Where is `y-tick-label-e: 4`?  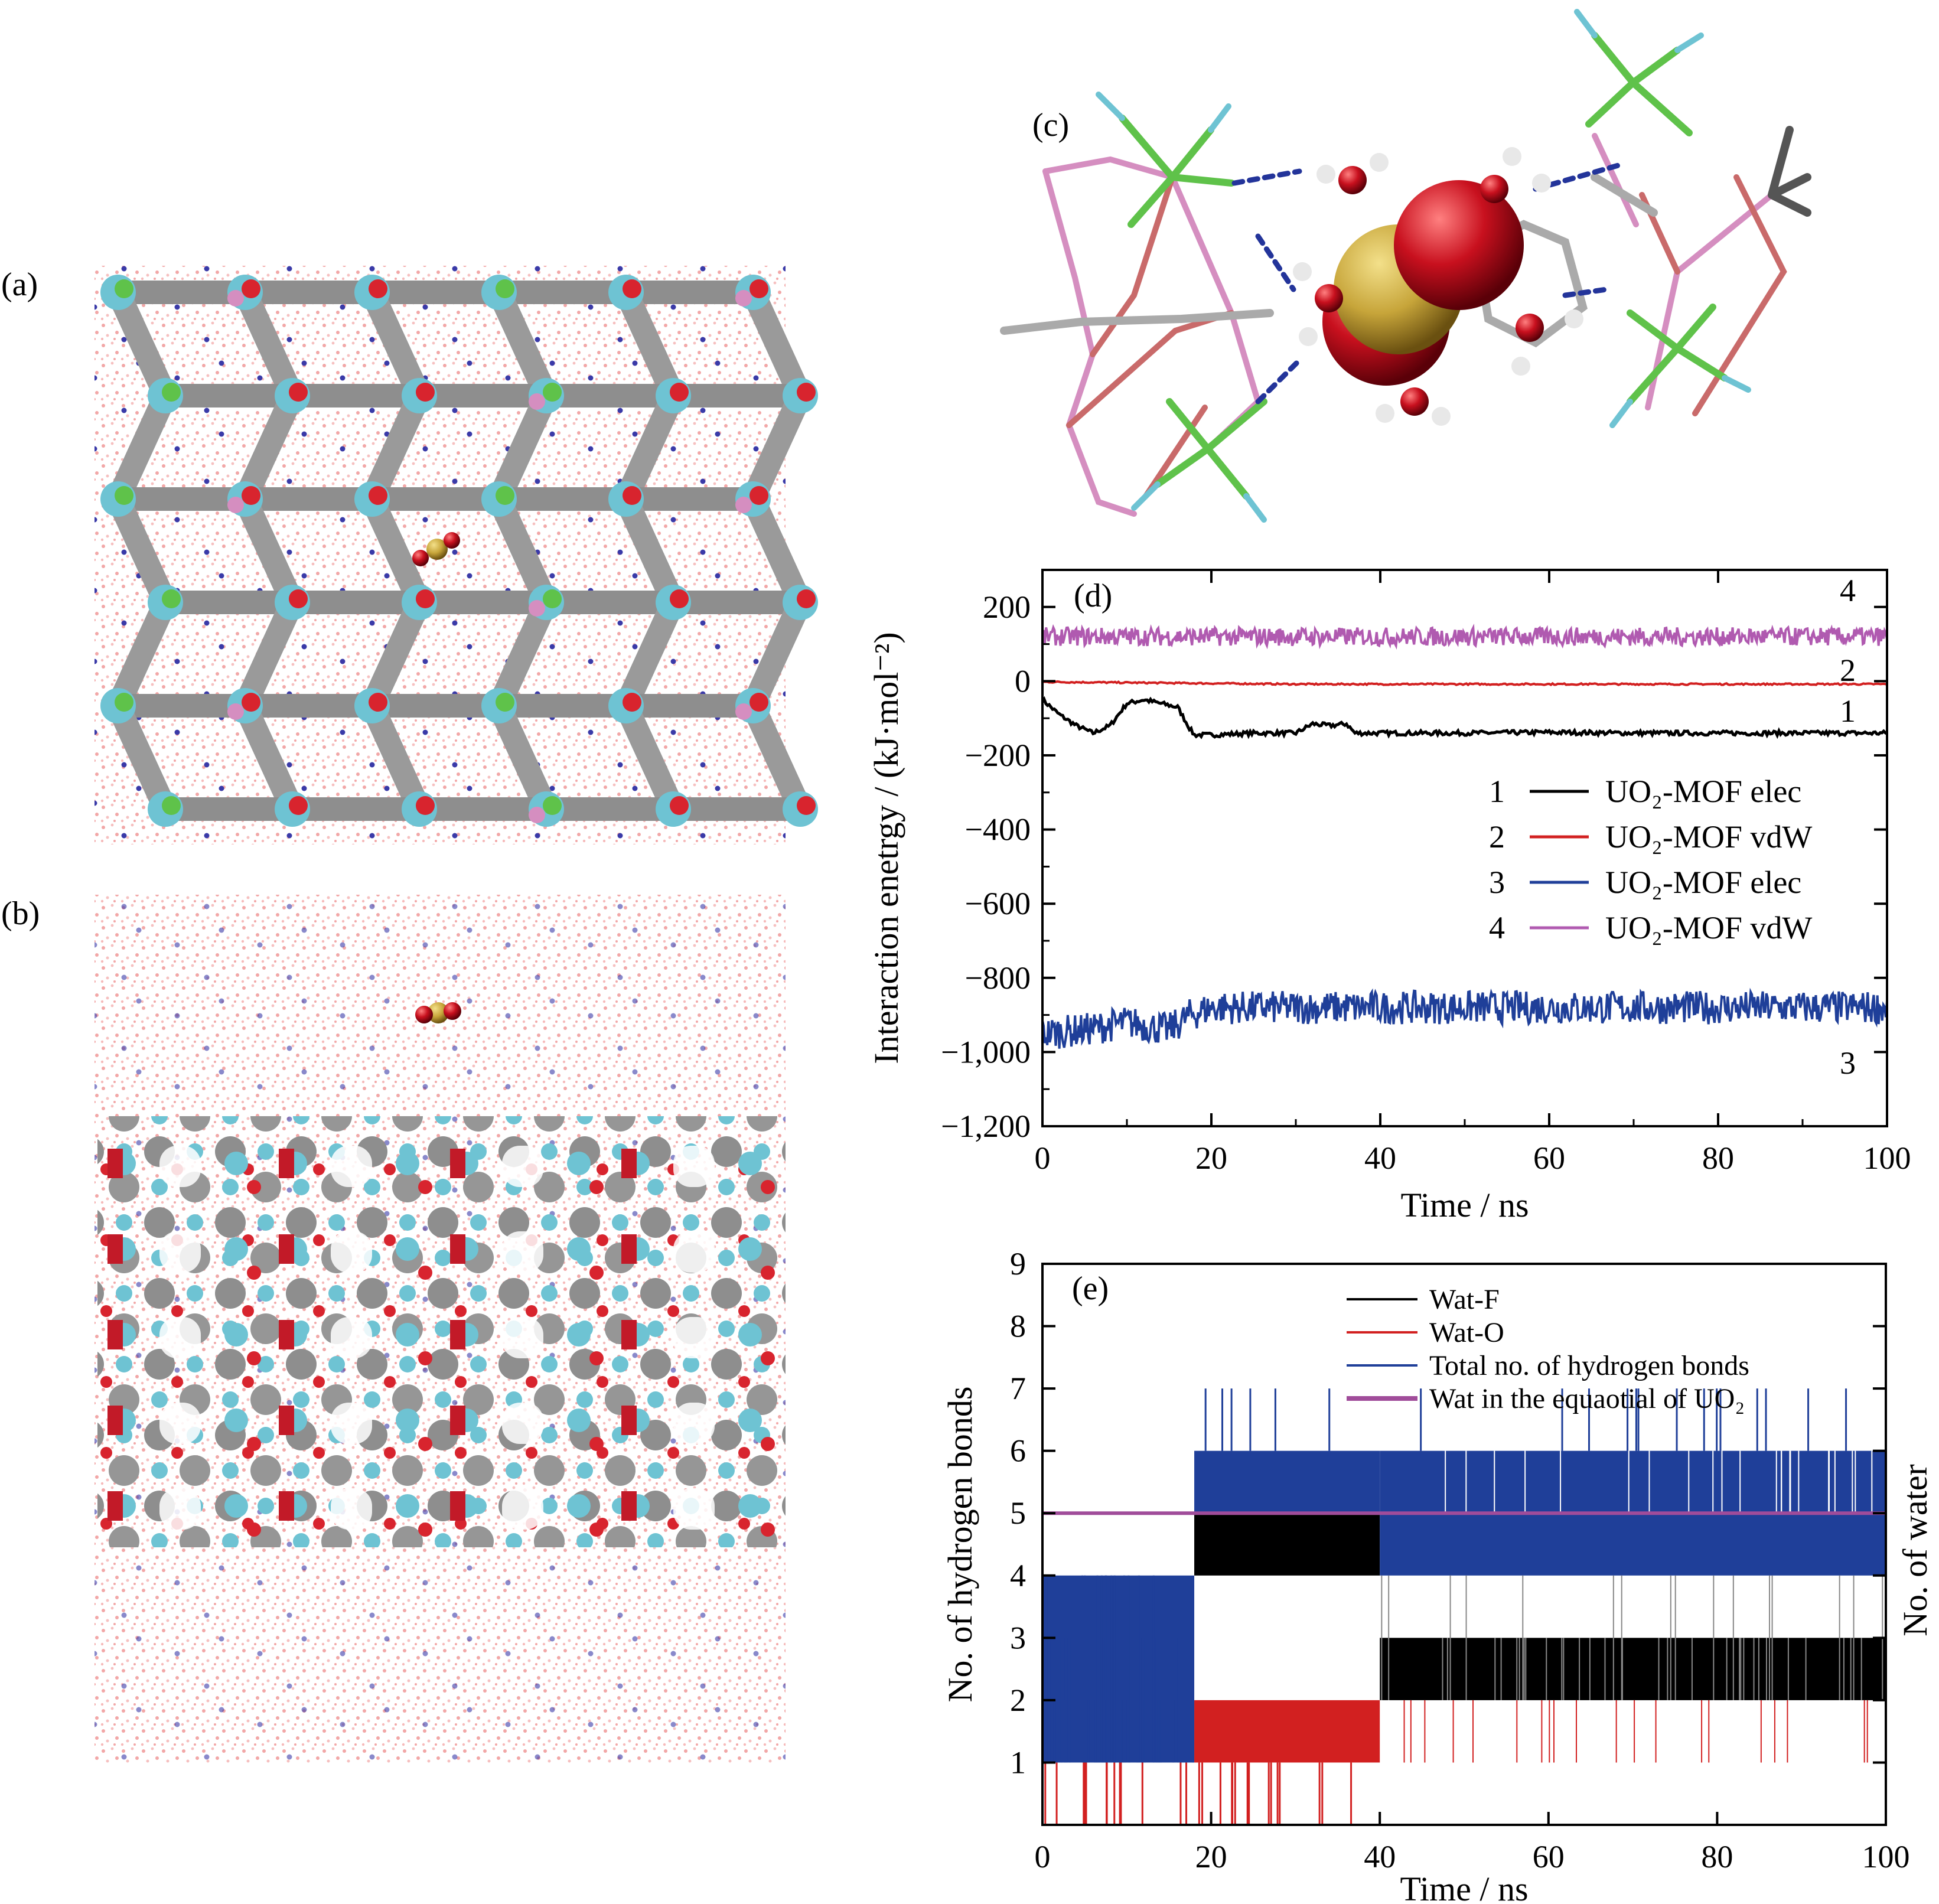 y-tick-label-e: 4 is located at coordinates (1018, 1575).